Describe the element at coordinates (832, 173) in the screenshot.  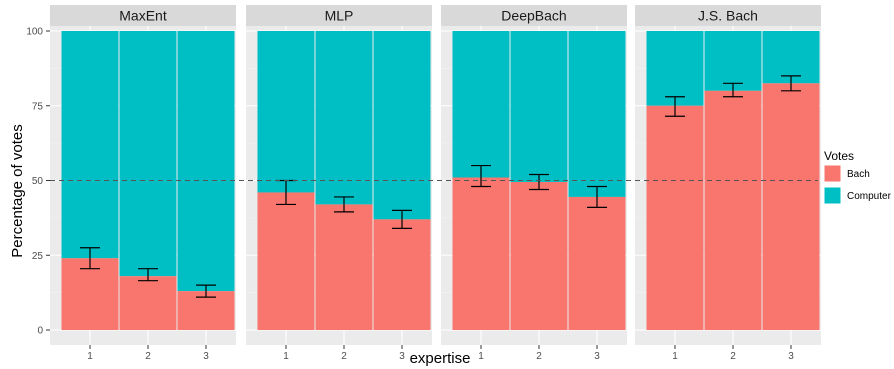
I see `legend-key-bach` at that location.